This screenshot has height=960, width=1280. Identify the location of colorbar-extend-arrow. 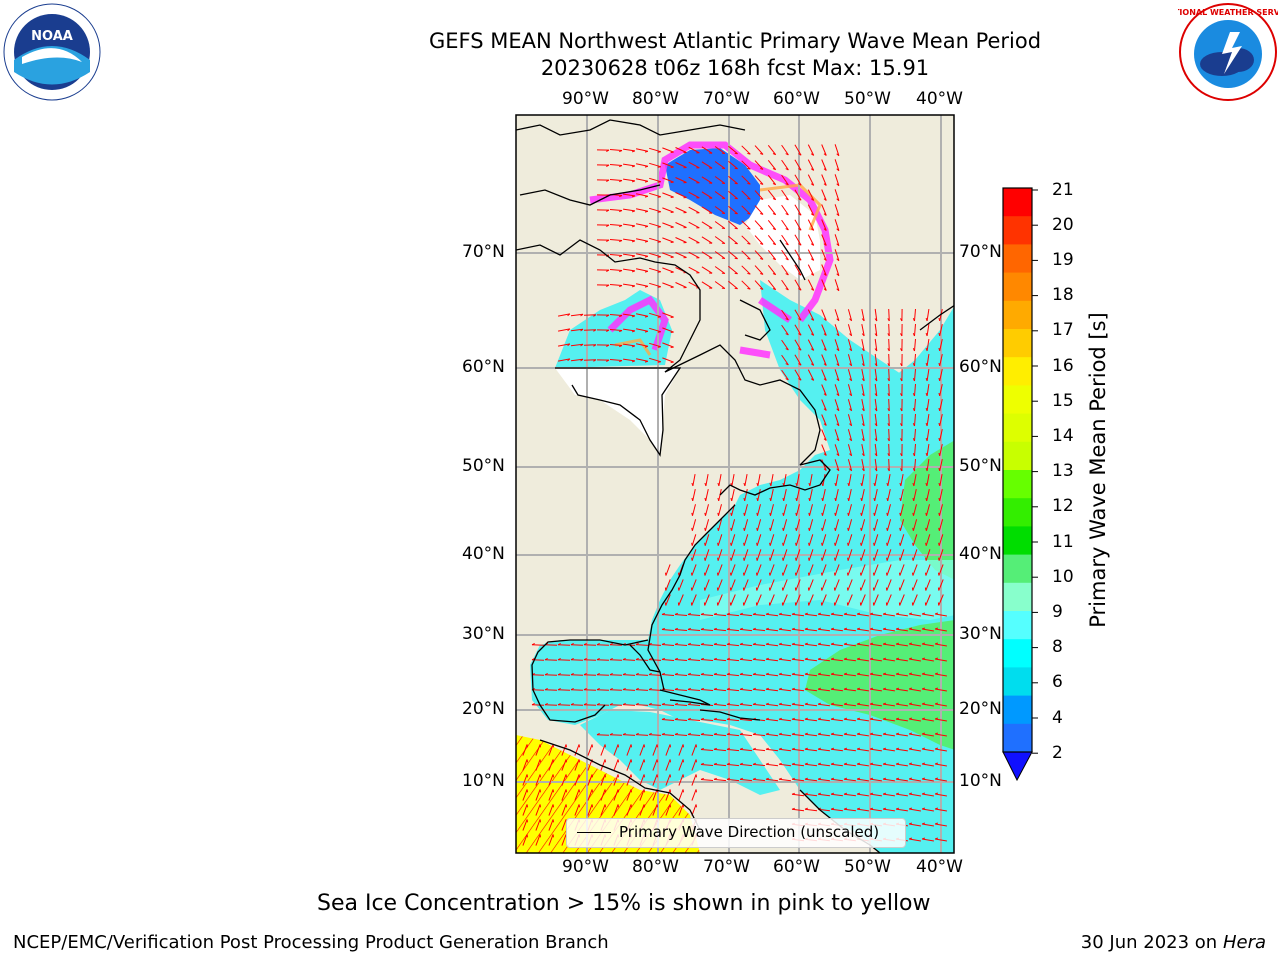
(1017, 766).